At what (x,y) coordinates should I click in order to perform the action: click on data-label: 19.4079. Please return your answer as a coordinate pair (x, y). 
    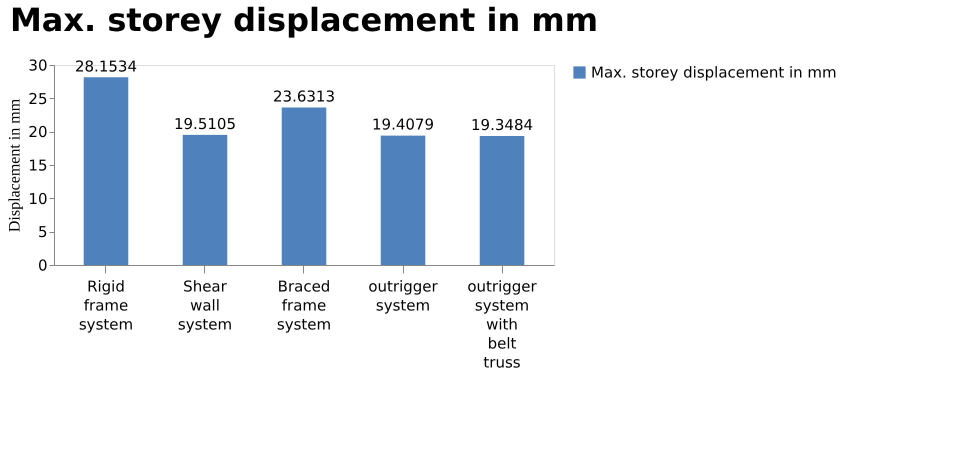
    Looking at the image, I should click on (403, 125).